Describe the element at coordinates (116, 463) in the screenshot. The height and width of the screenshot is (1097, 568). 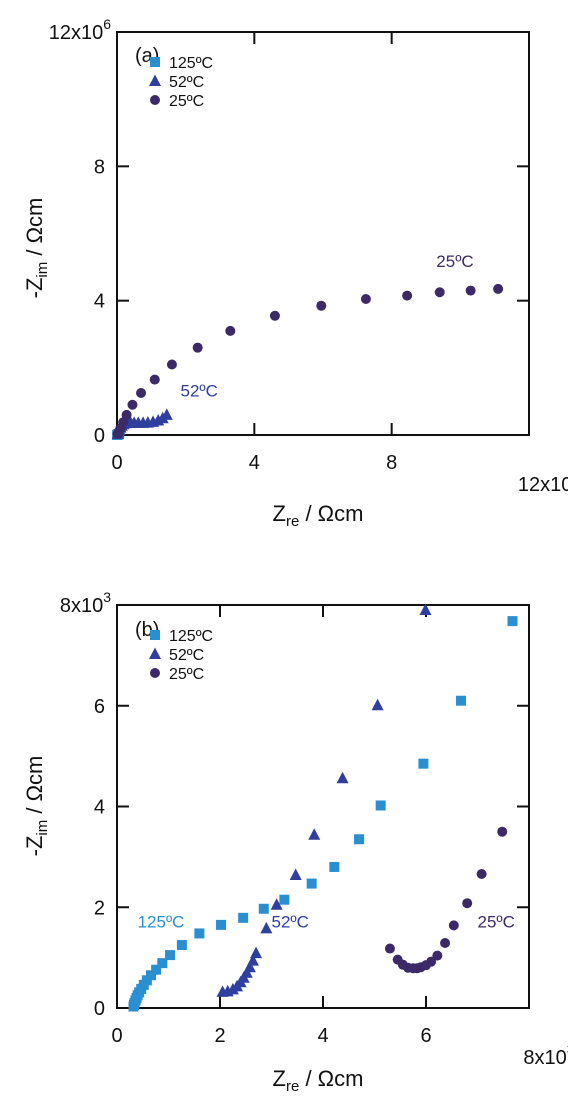
I see `x-tick-label: 0` at that location.